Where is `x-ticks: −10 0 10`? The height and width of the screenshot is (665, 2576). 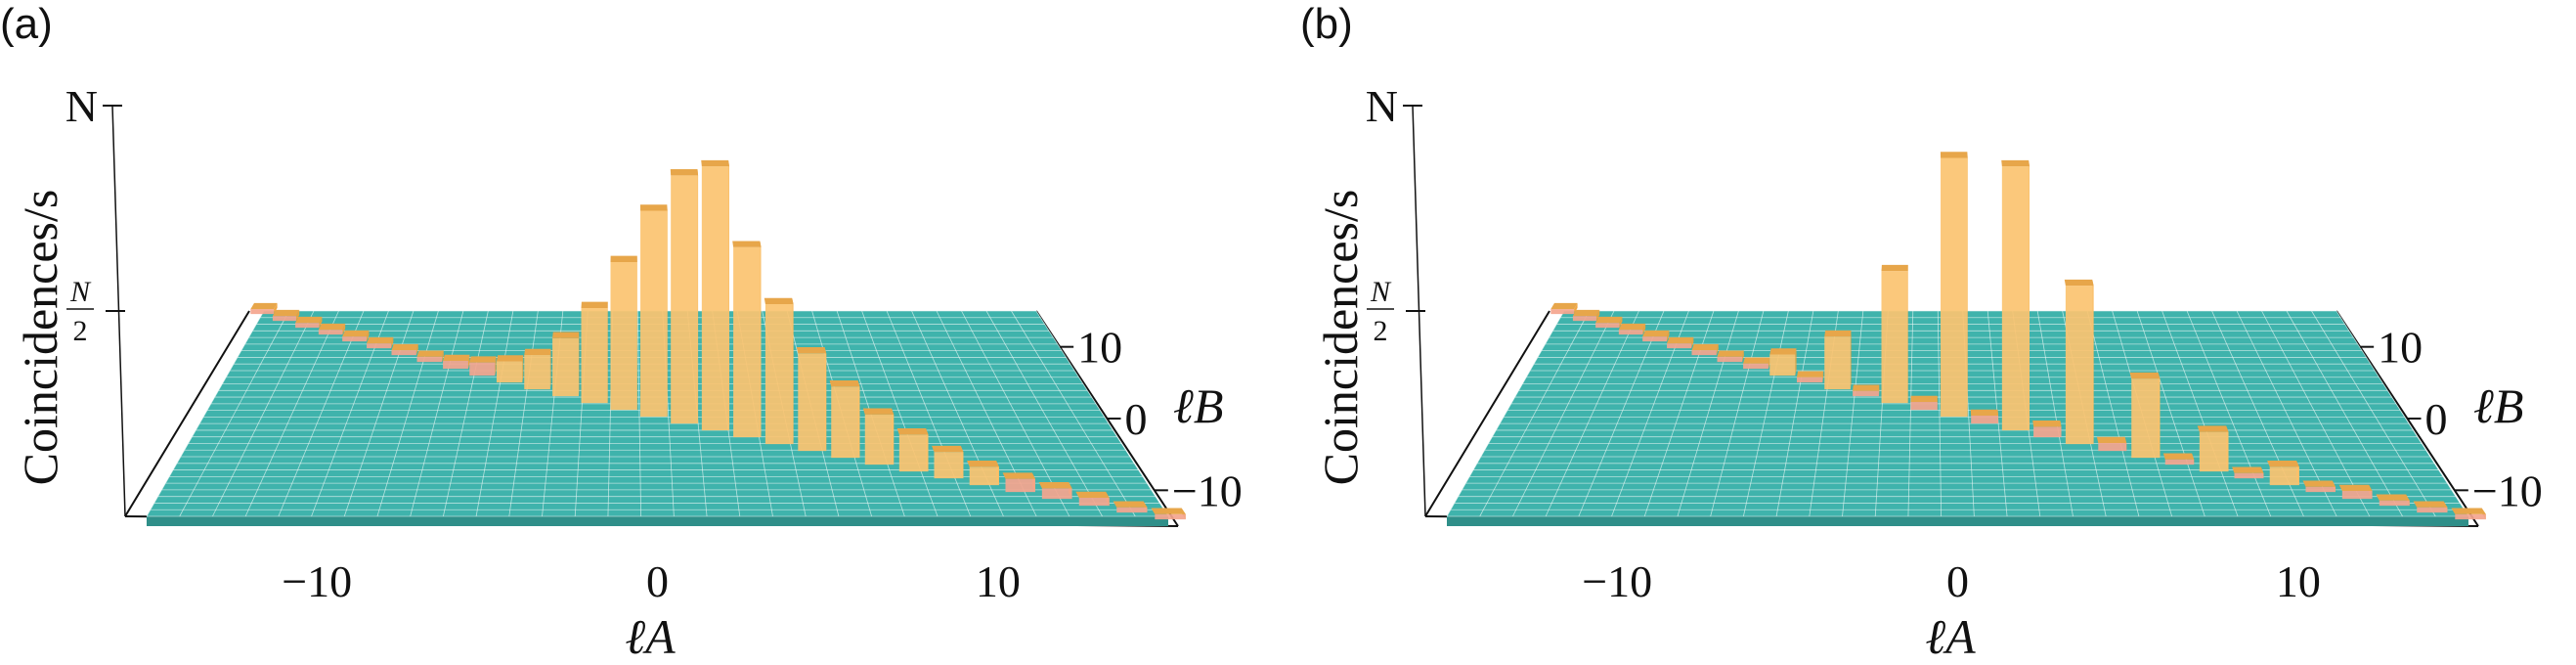 x-ticks: −10 0 10 is located at coordinates (651, 581).